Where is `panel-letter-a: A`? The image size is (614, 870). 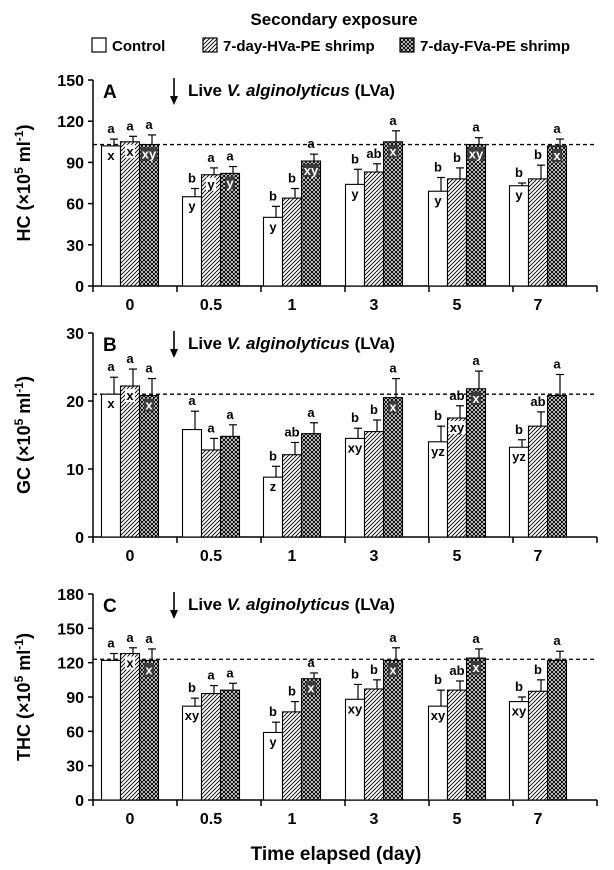
panel-letter-a: A is located at coordinates (110, 92).